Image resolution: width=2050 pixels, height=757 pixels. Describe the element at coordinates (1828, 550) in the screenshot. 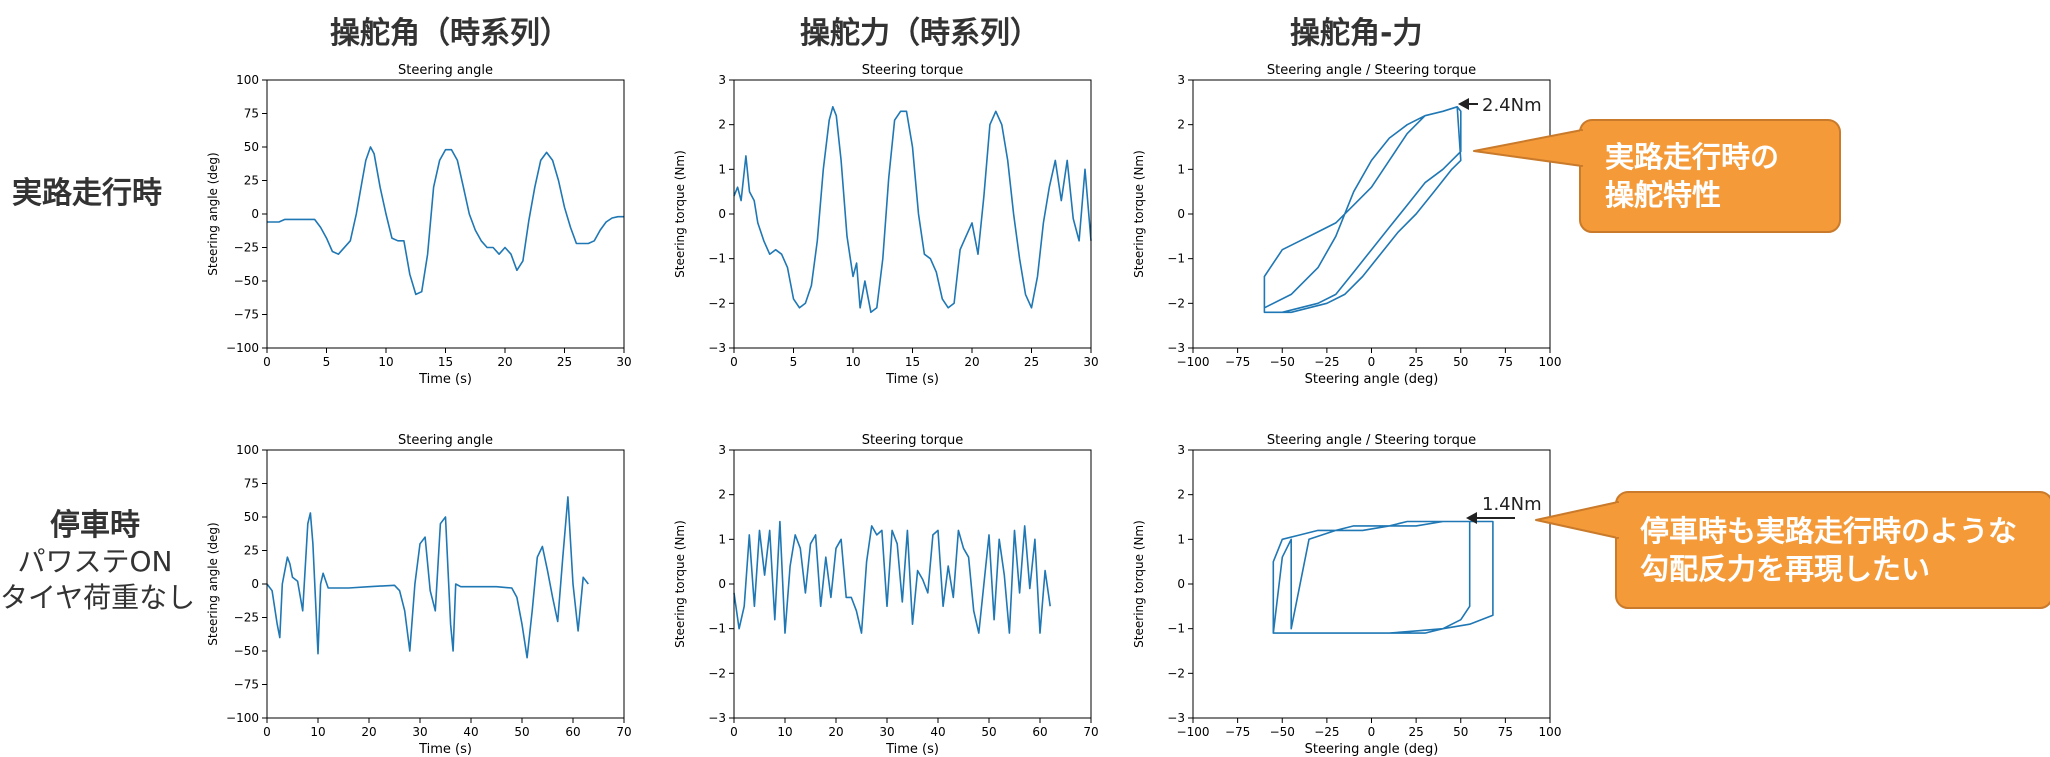

I see `callout-bottom-text: 停車時も実路走行時のような 勾配反力を再現したい` at that location.